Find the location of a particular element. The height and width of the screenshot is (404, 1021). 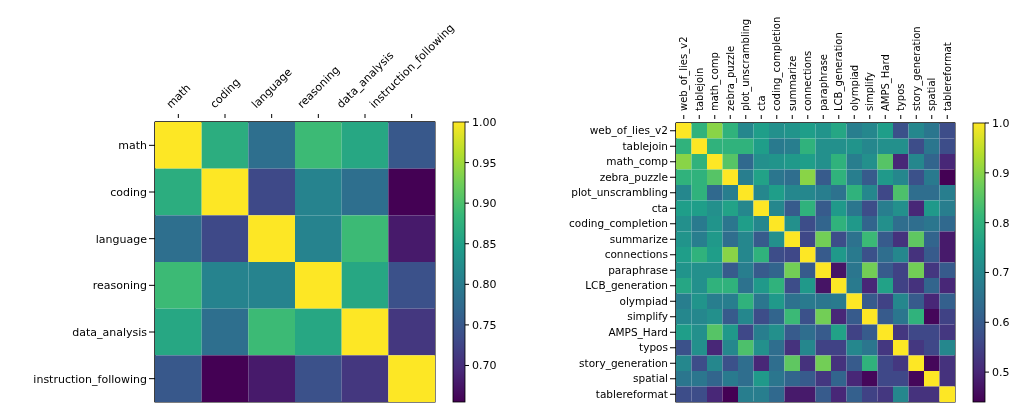

x-tick-label: coding_completion is located at coordinates (777, 63).